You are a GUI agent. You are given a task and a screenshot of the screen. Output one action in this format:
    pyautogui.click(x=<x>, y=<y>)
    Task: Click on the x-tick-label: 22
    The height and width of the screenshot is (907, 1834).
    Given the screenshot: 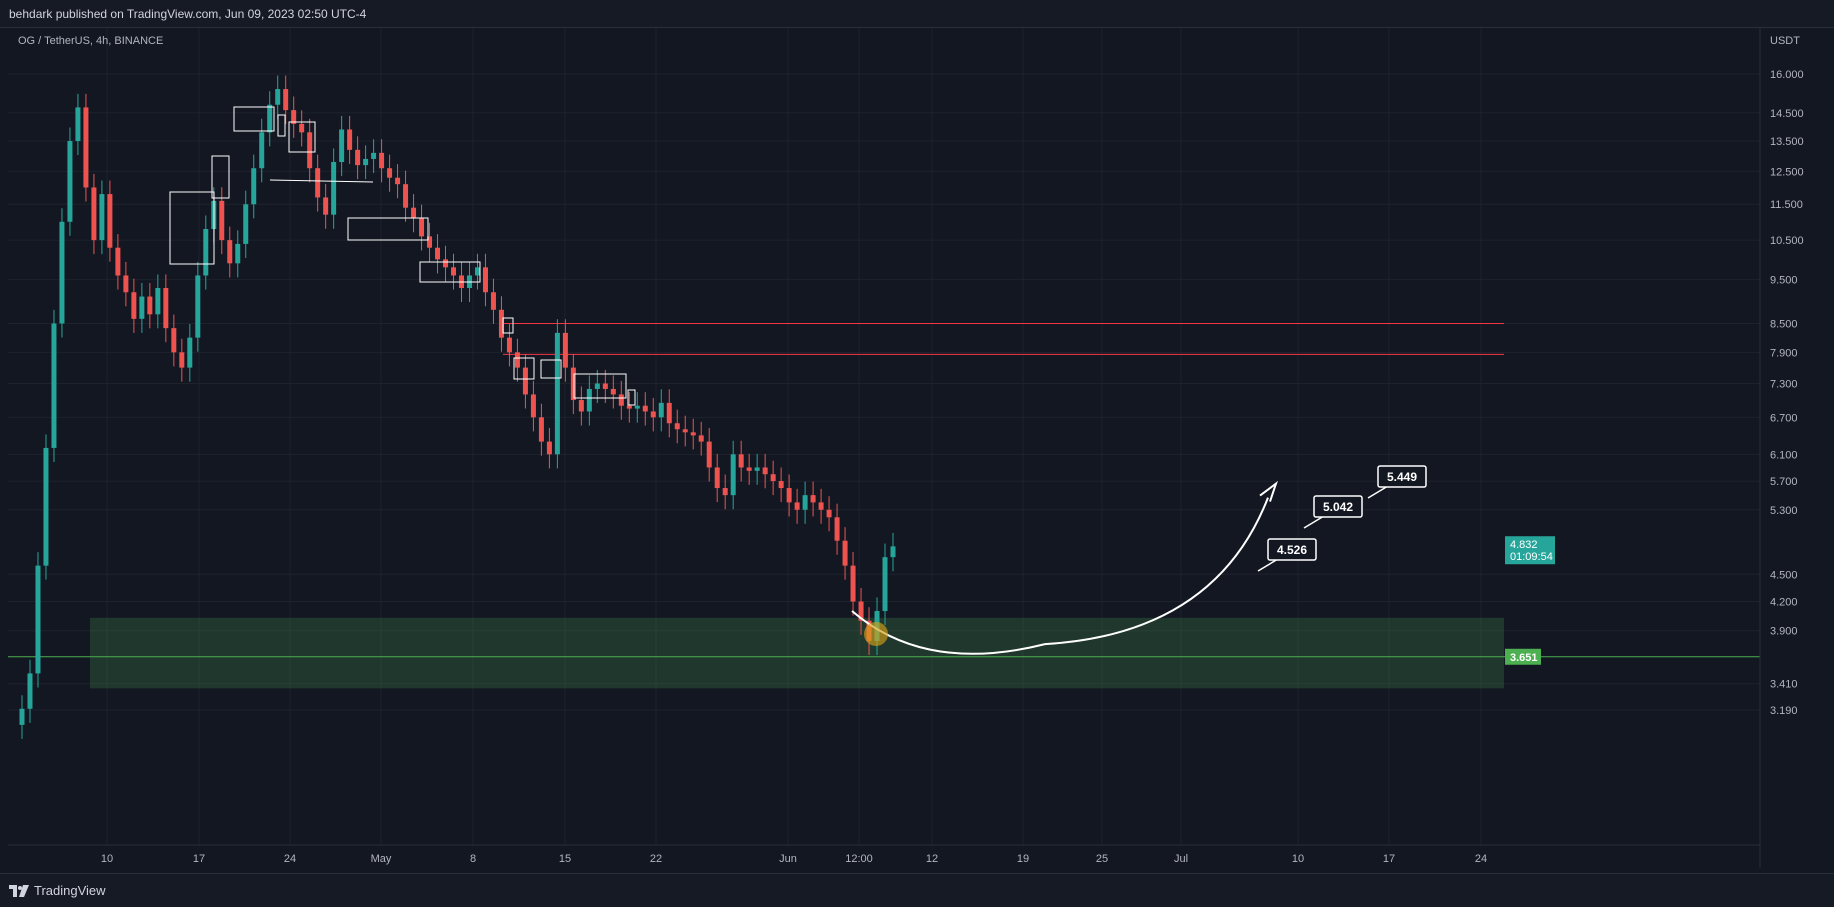 What is the action you would take?
    pyautogui.click(x=656, y=859)
    